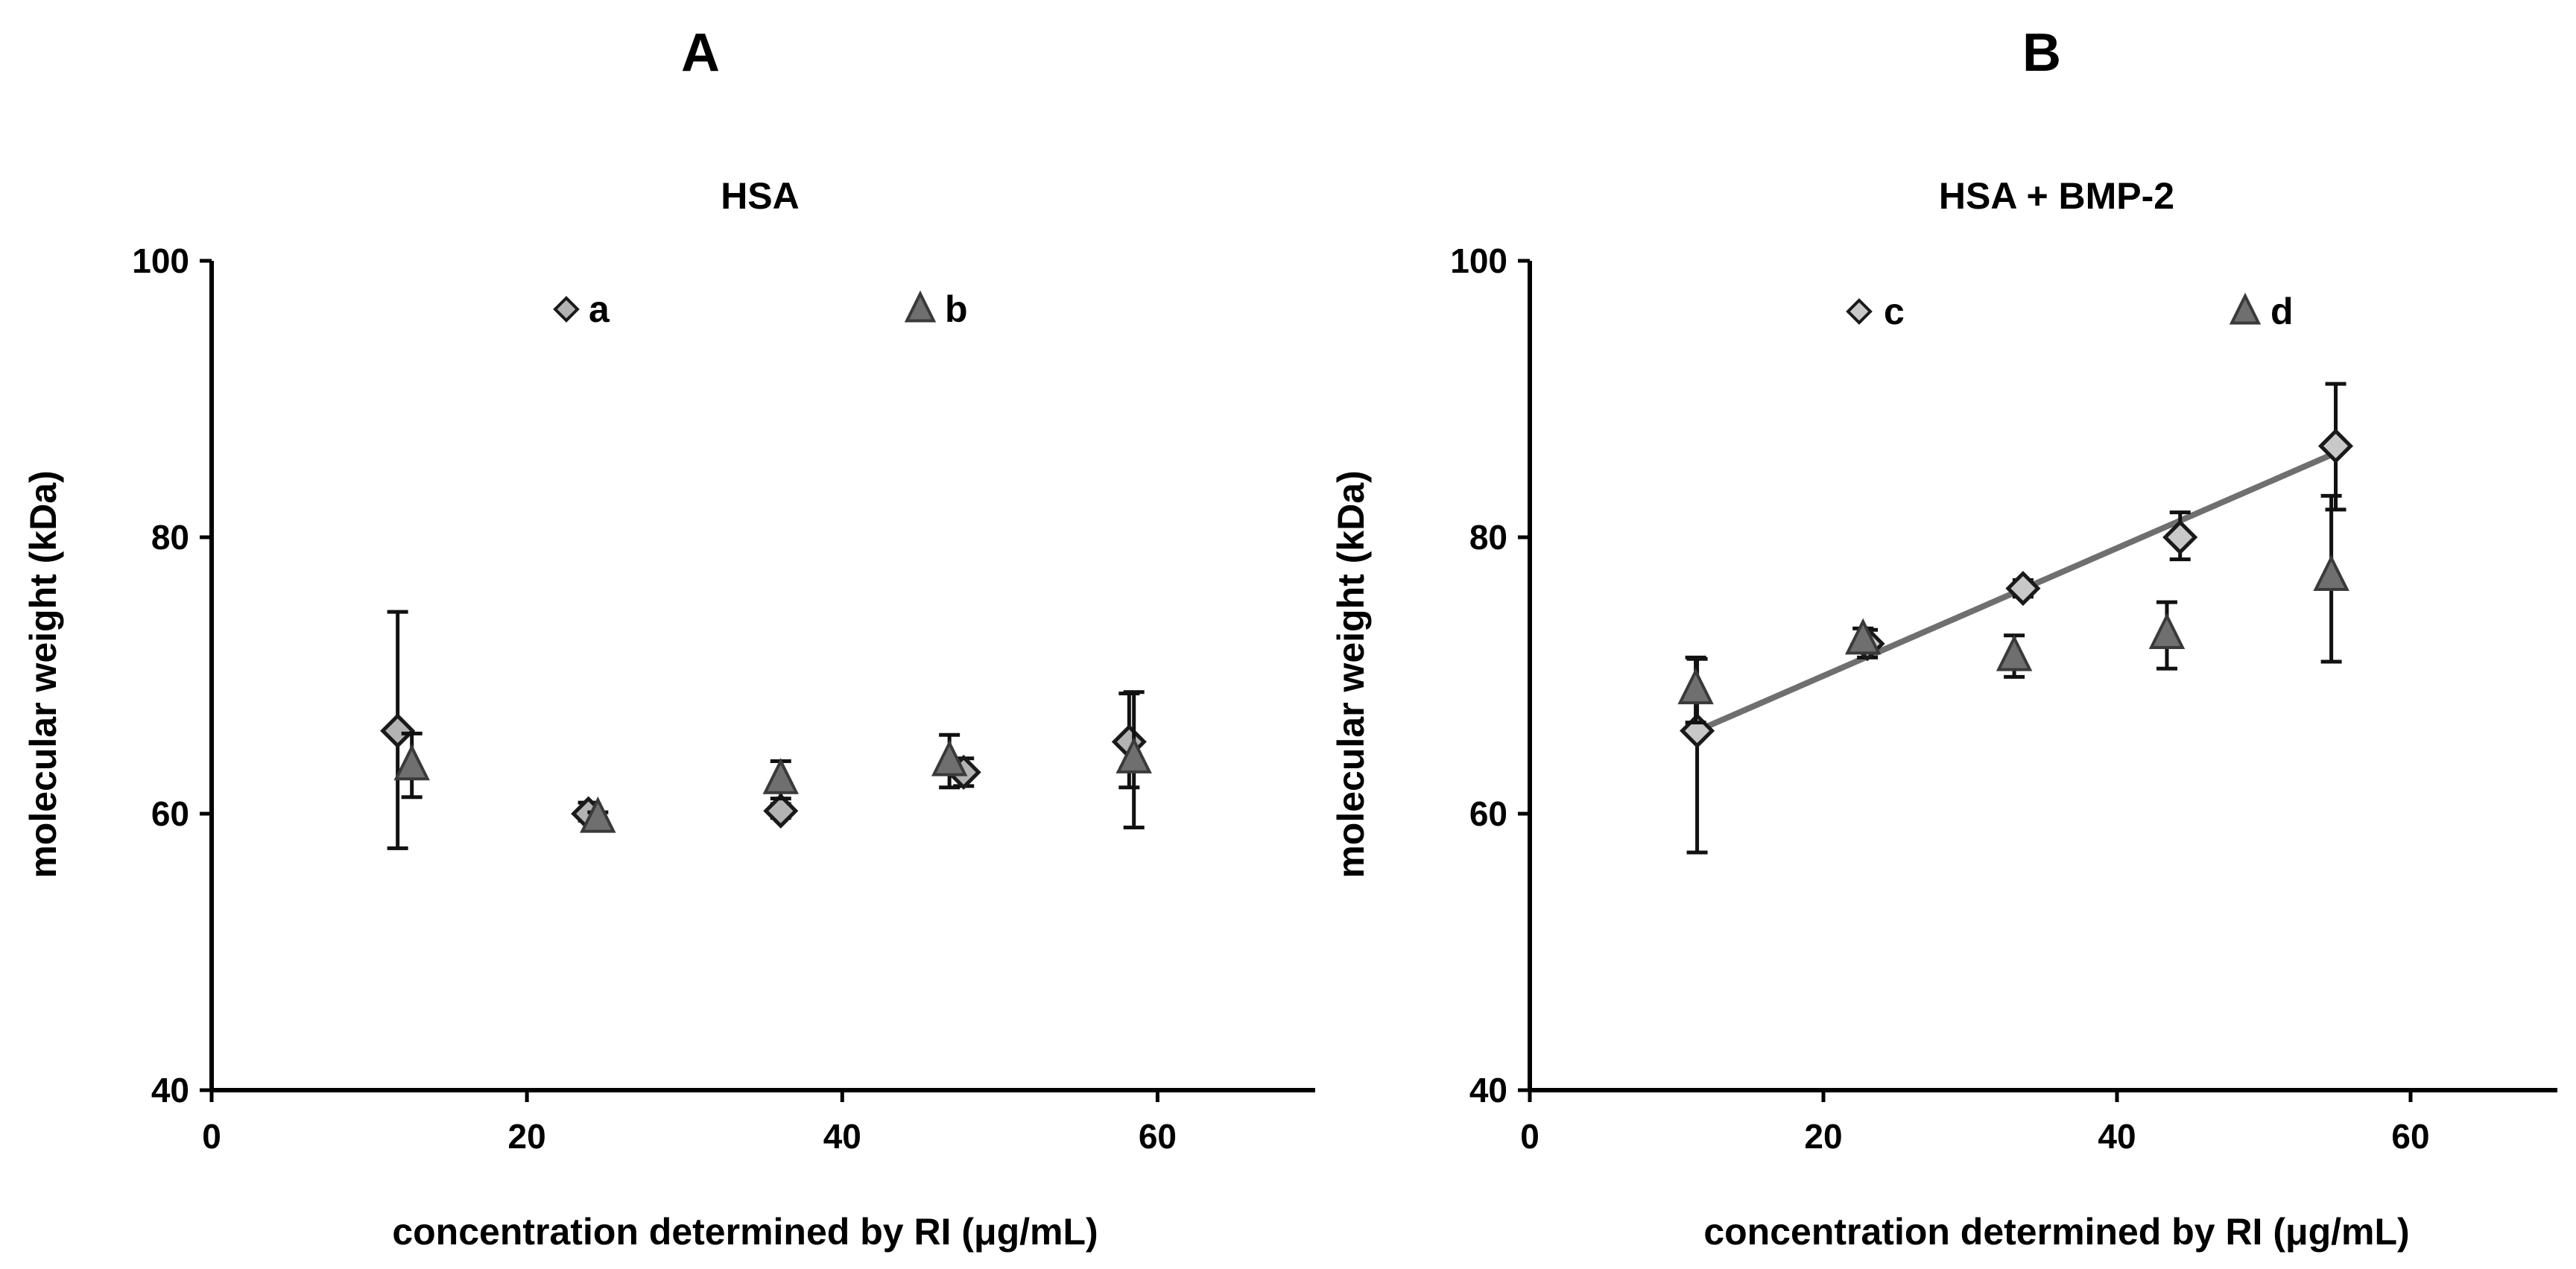 The image size is (2576, 1269). What do you see at coordinates (566, 310) in the screenshot?
I see `legend-marker-a` at bounding box center [566, 310].